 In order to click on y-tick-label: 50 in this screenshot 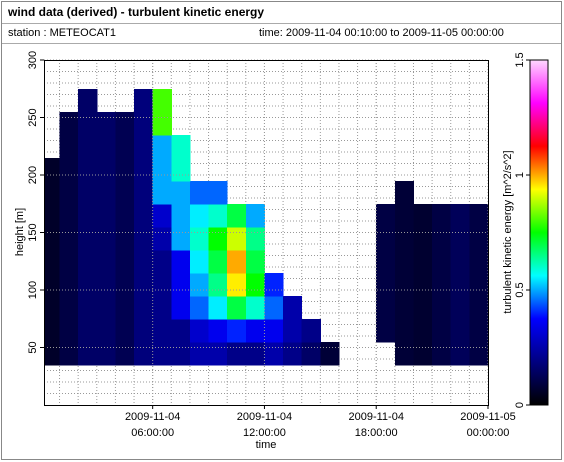, I will do `click(33, 347)`.